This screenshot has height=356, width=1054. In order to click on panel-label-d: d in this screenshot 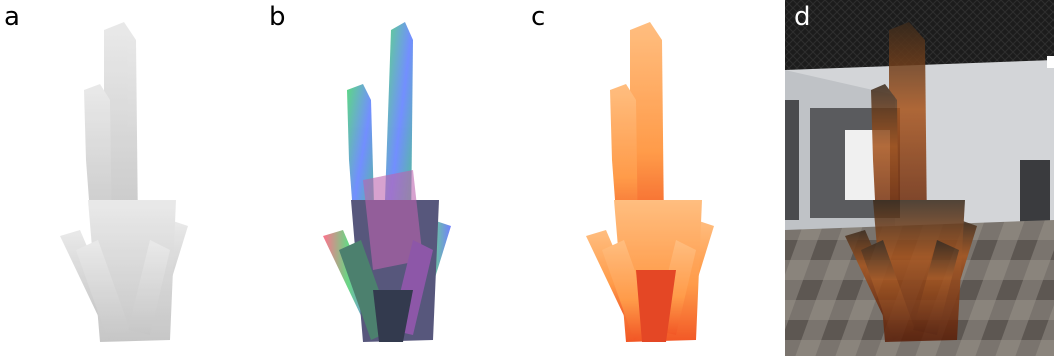, I will do `click(802, 17)`.